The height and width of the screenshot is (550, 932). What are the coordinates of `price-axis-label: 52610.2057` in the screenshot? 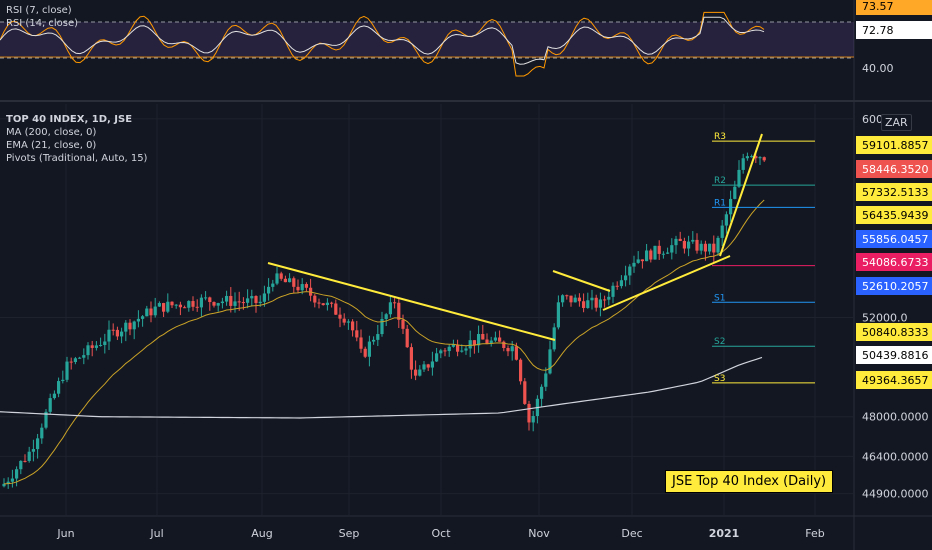 It's located at (894, 286).